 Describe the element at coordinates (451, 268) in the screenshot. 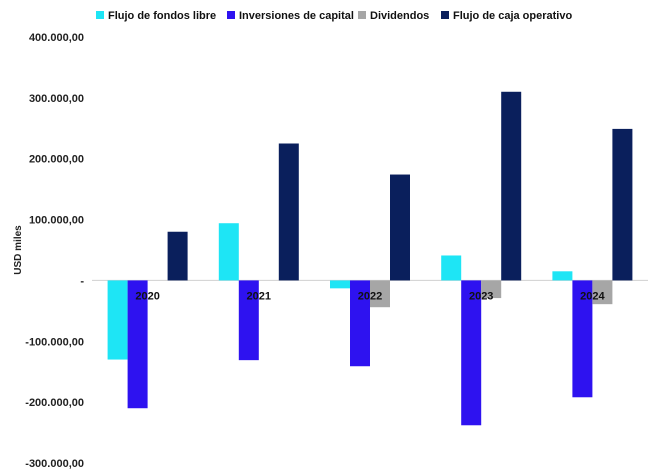

I see `bar-flujo-de-fondos-libre-2023` at that location.